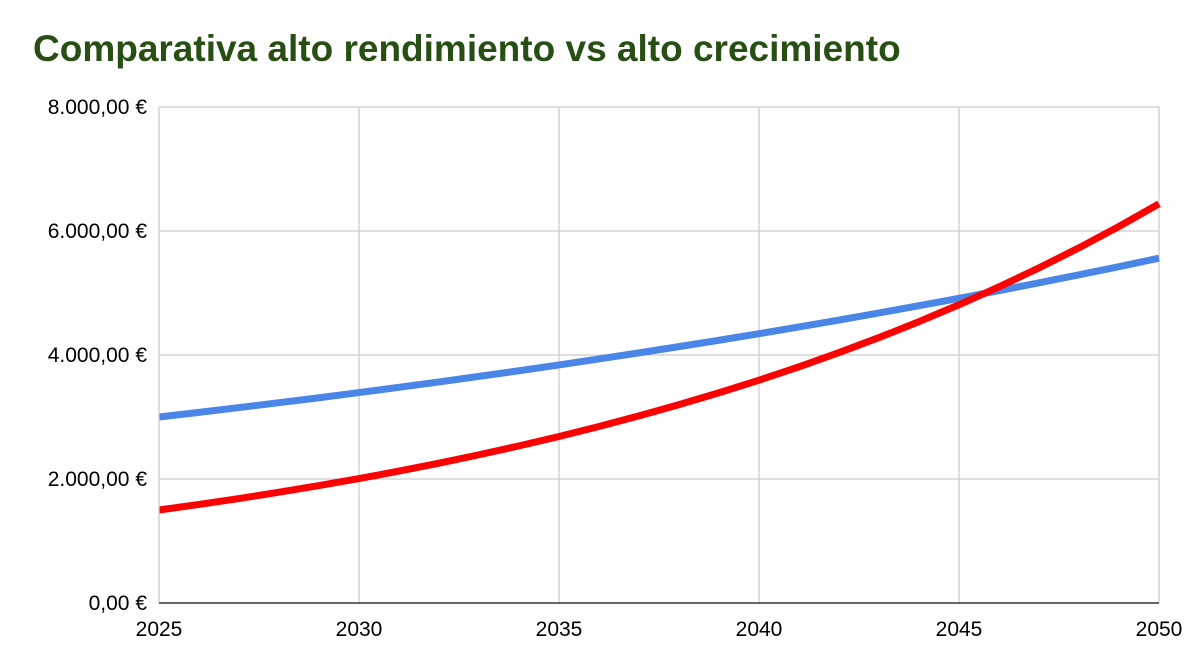 The width and height of the screenshot is (1187, 658). What do you see at coordinates (559, 629) in the screenshot?
I see `x-tick-label: 2035` at bounding box center [559, 629].